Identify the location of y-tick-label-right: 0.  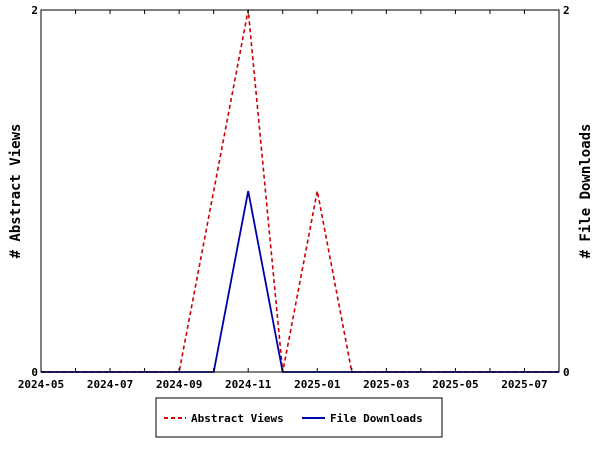
(566, 372).